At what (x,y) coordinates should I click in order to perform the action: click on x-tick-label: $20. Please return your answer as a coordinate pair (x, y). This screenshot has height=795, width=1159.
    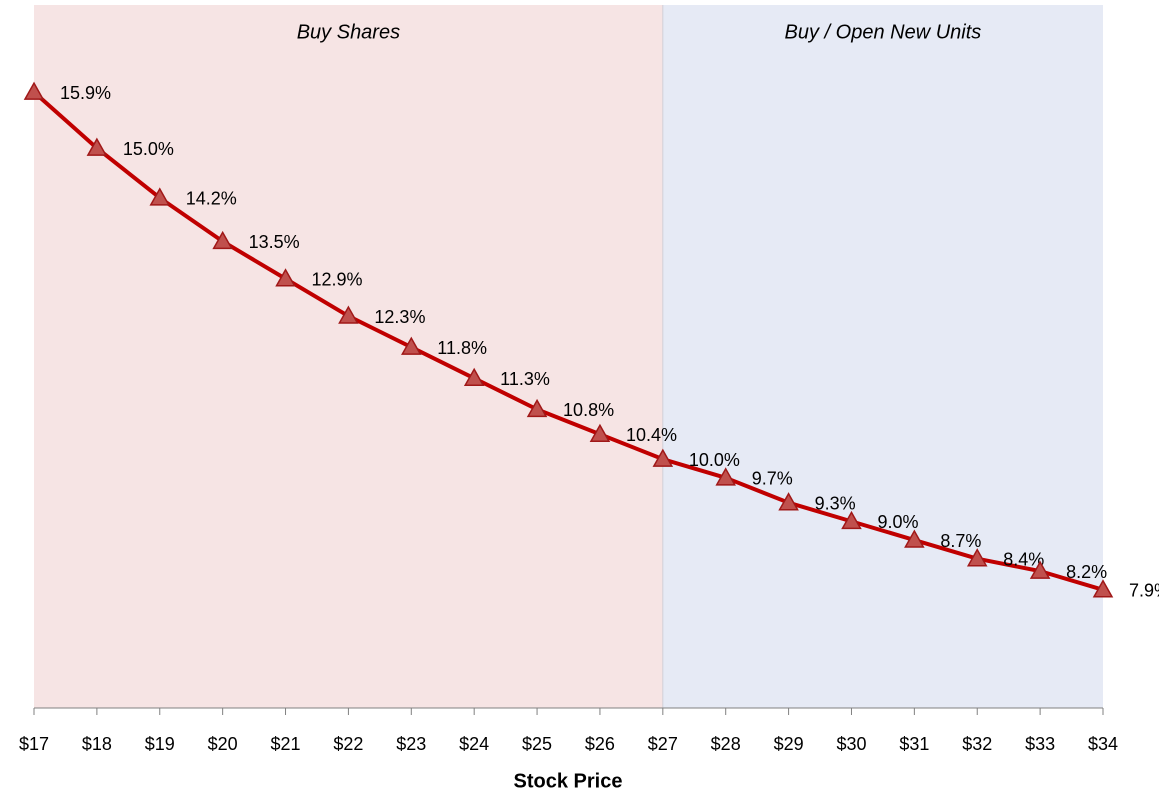
    Looking at the image, I should click on (223, 744).